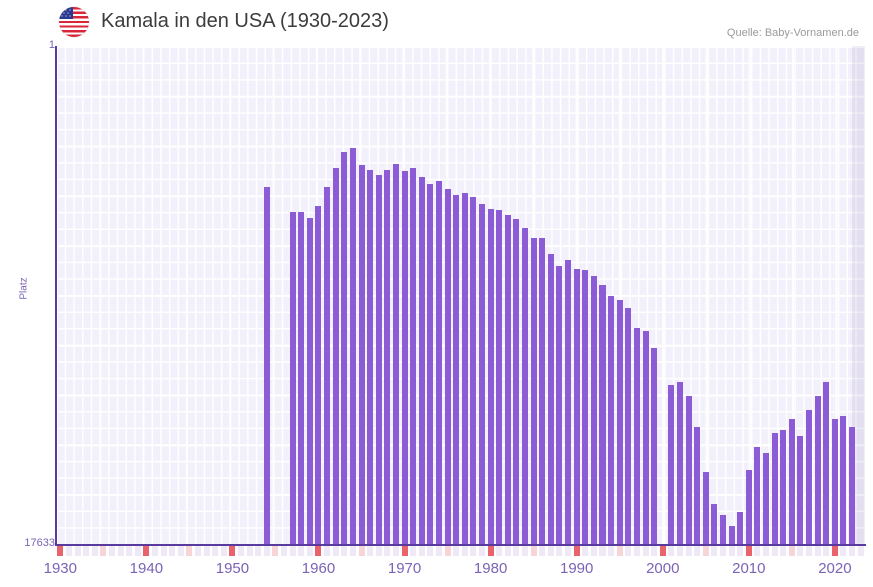  Describe the element at coordinates (146, 568) in the screenshot. I see `x-axis-label: 1940` at that location.